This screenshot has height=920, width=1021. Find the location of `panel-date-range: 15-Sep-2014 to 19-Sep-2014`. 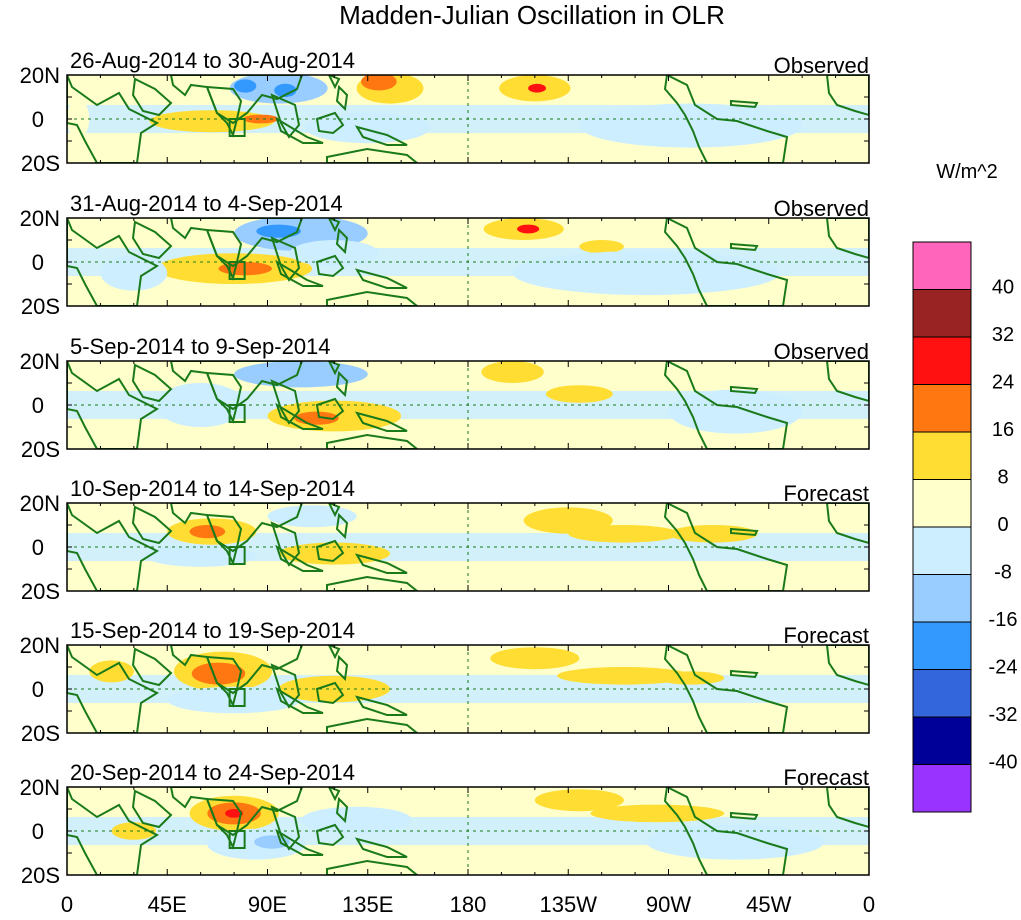

panel-date-range: 15-Sep-2014 to 19-Sep-2014 is located at coordinates (212, 630).